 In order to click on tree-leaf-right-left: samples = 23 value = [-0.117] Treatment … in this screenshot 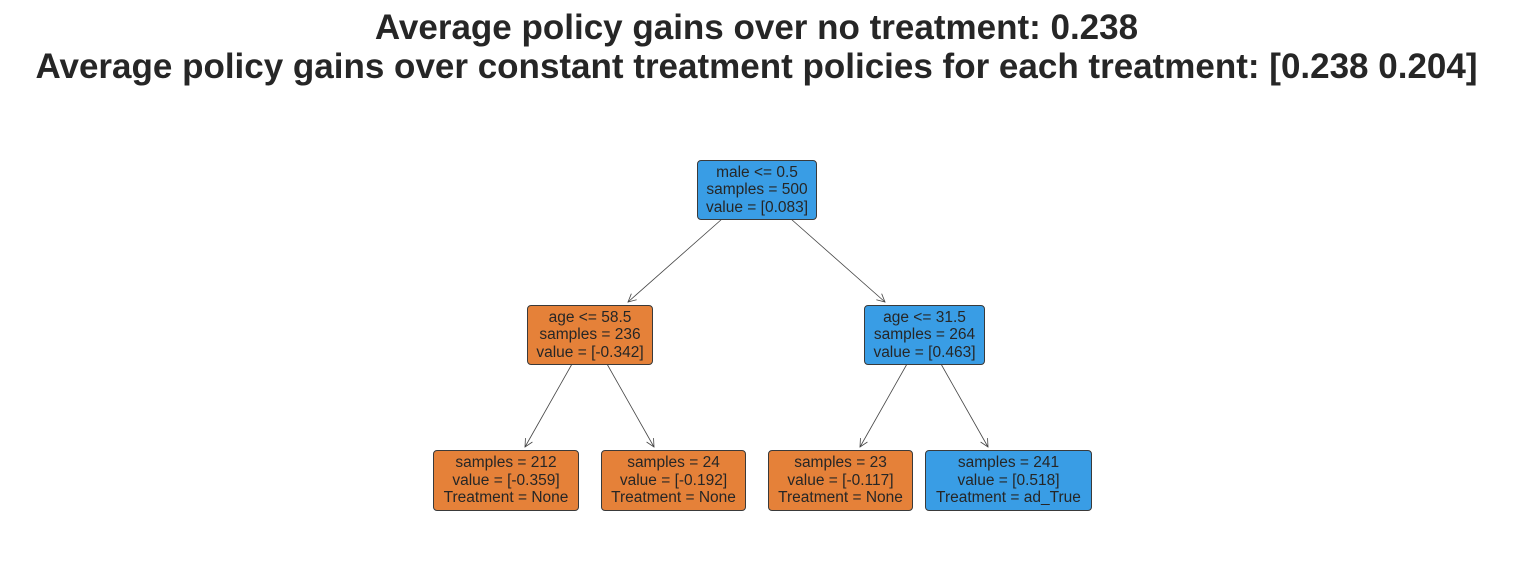, I will do `click(840, 480)`.